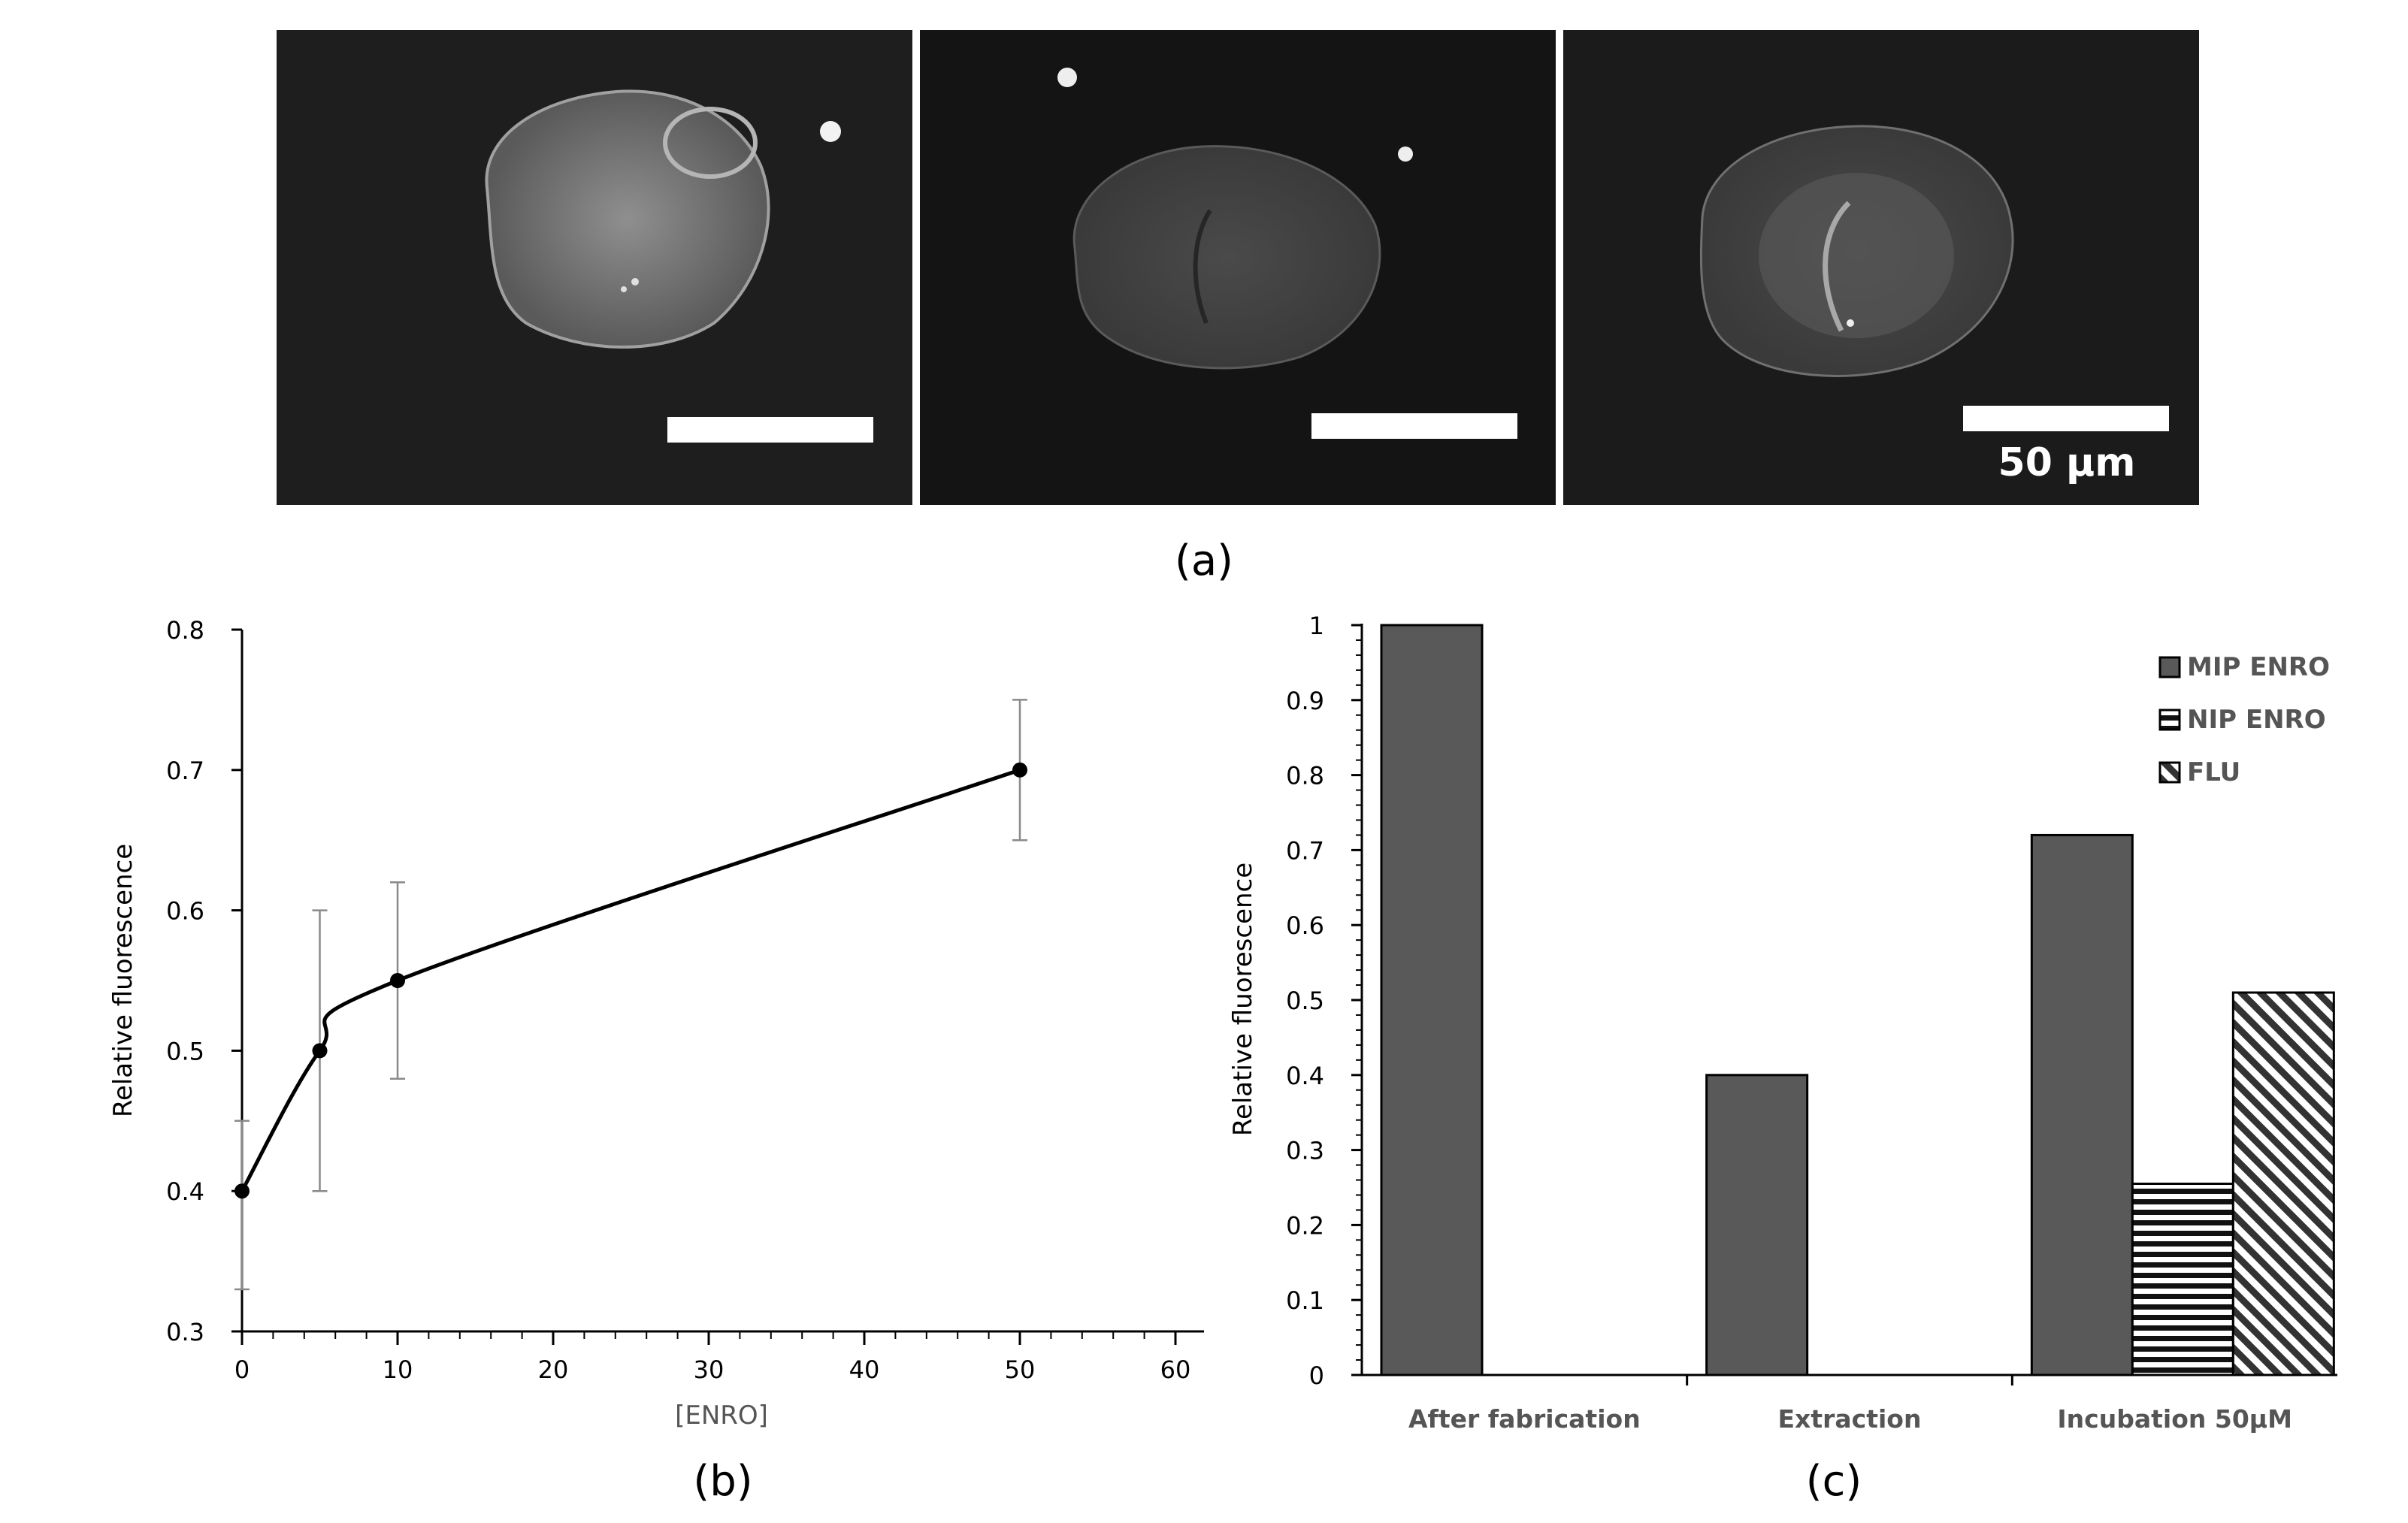 Image resolution: width=2408 pixels, height=1523 pixels. Describe the element at coordinates (864, 1369) in the screenshot. I see `x-tick-label: 40` at that location.